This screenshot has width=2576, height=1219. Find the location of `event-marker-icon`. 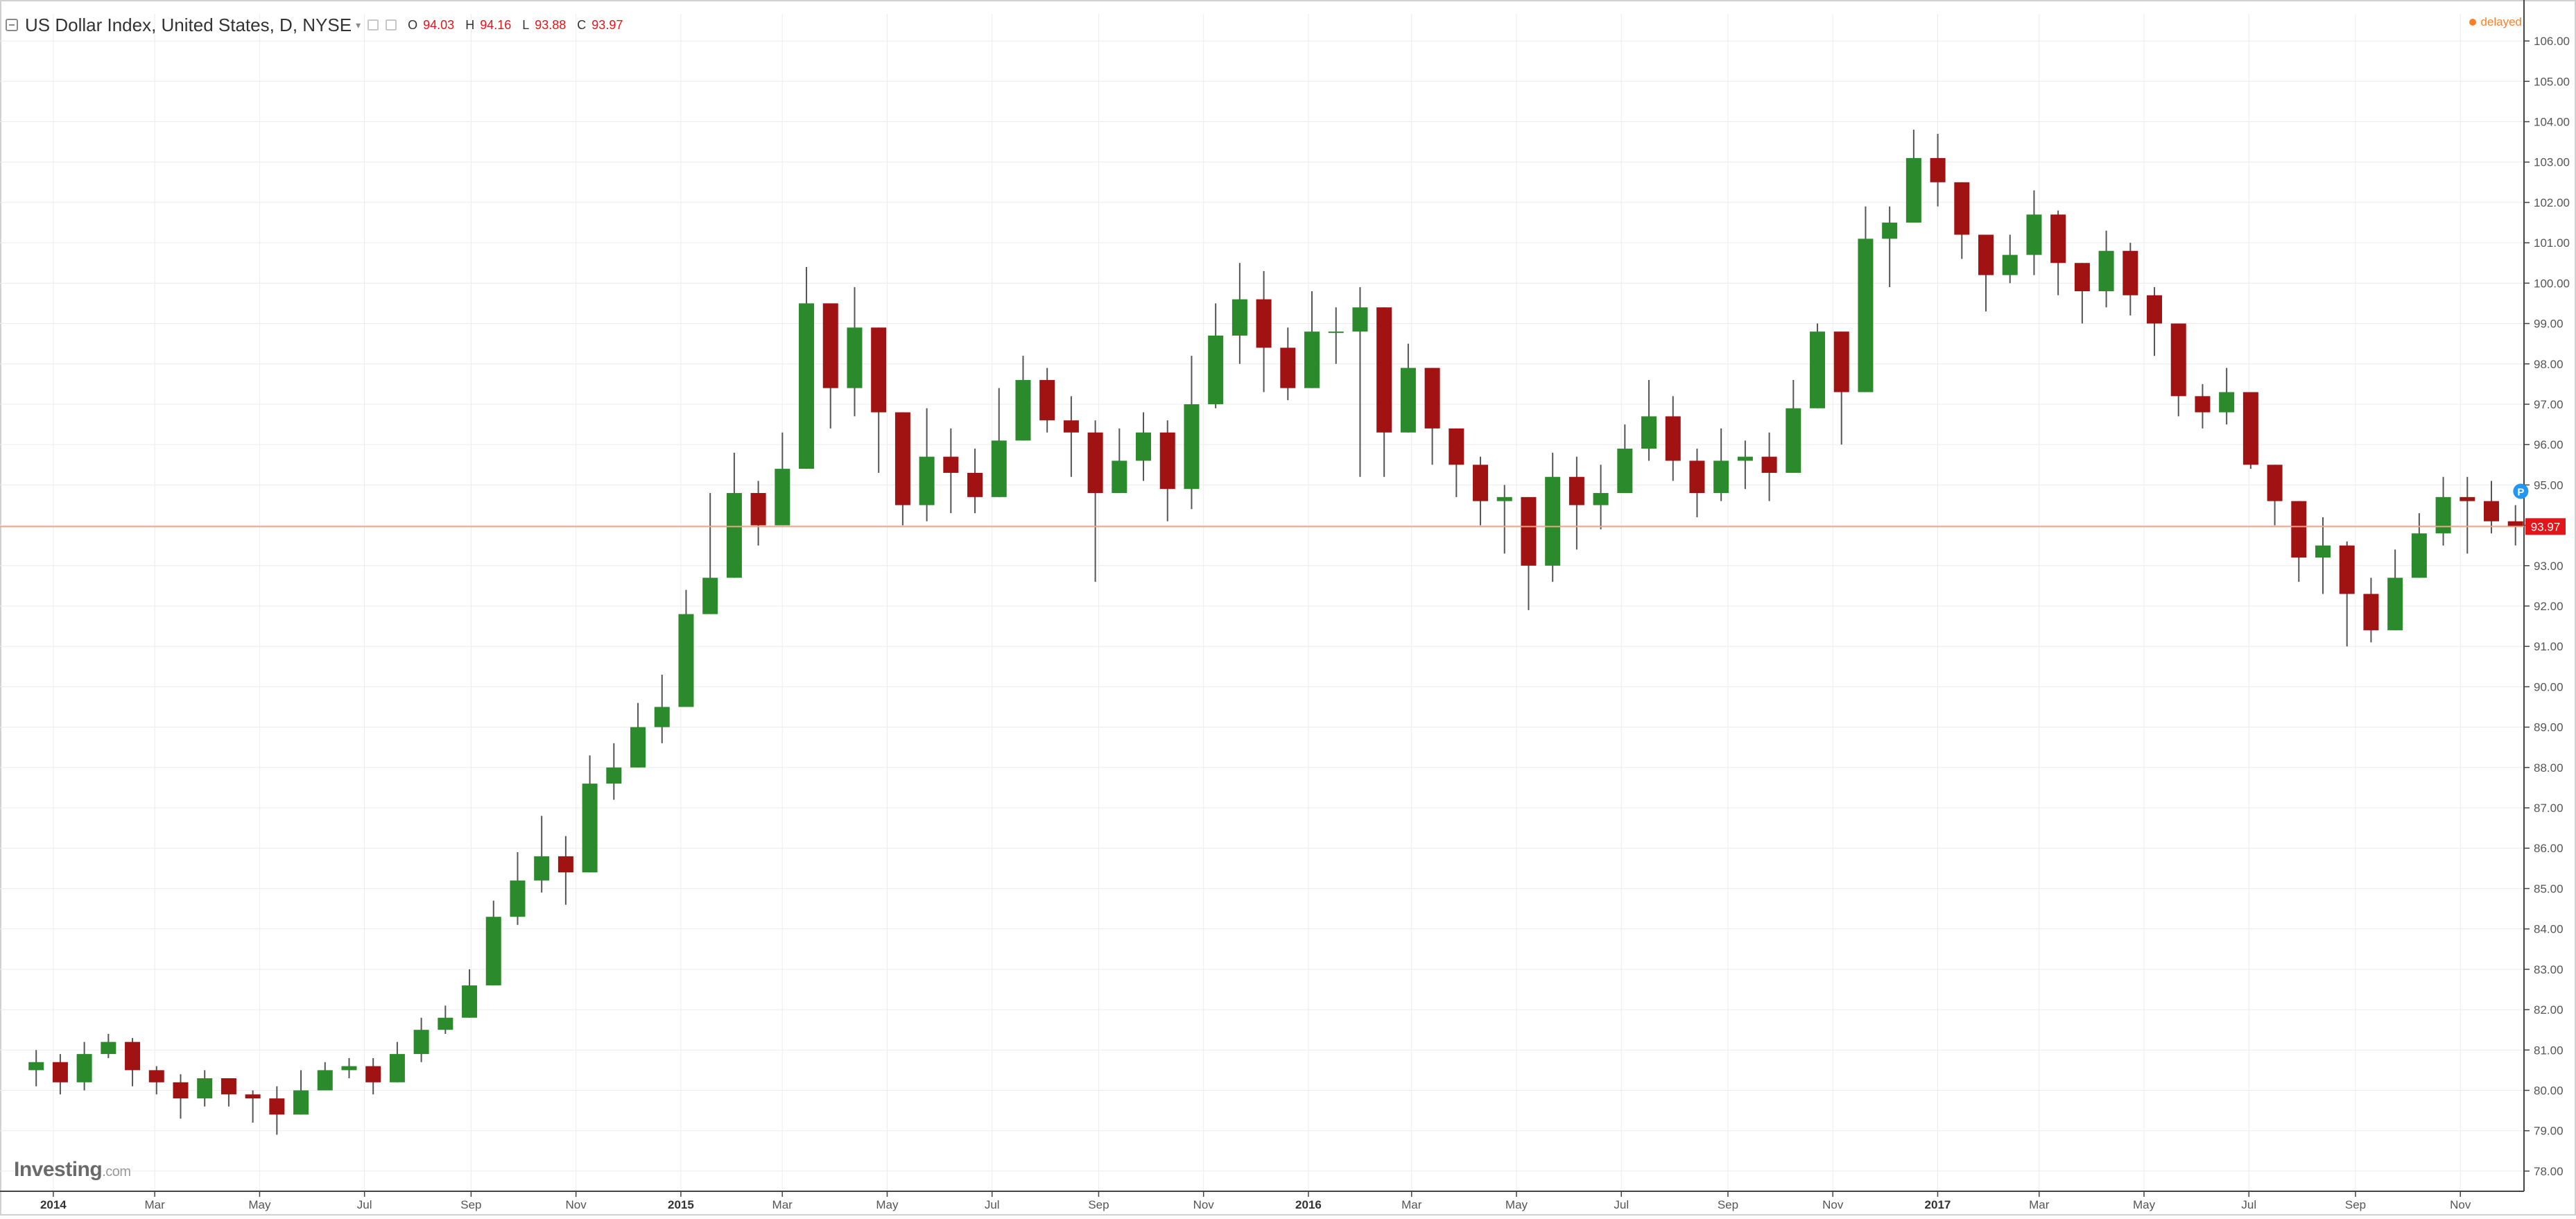

event-marker-icon is located at coordinates (2521, 491).